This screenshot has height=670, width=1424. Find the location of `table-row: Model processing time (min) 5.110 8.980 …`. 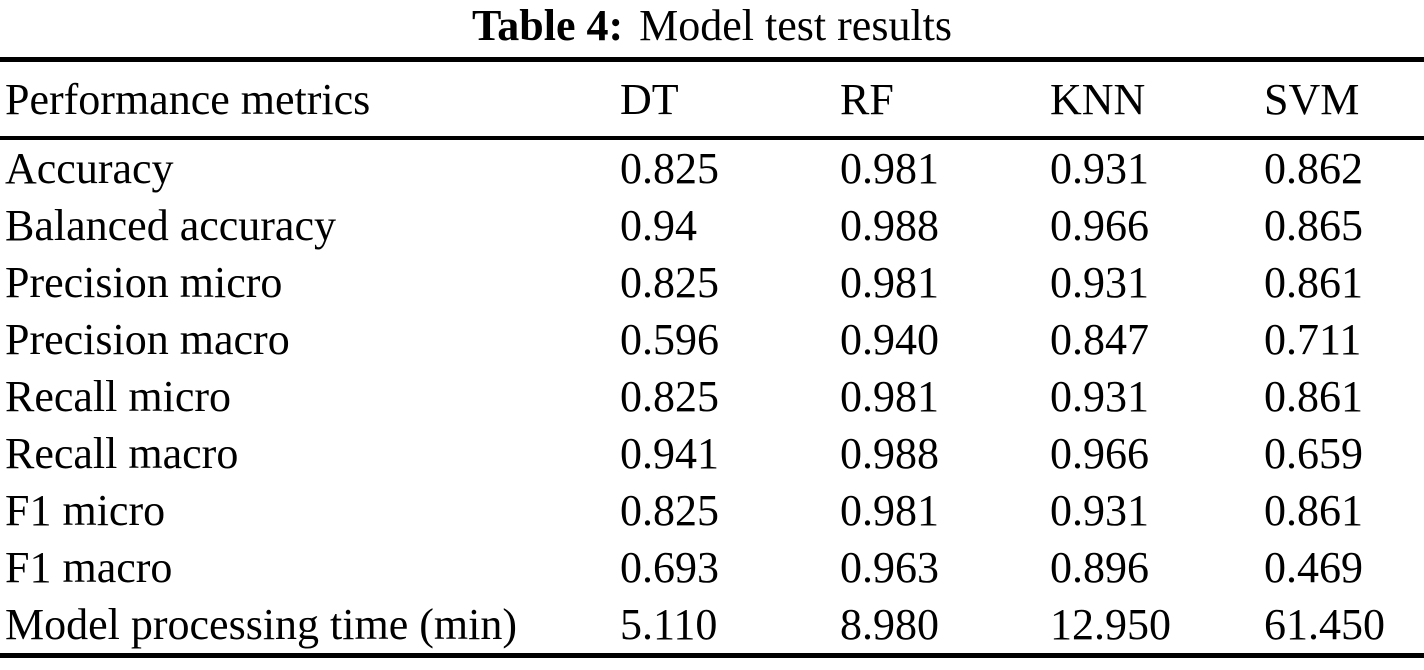

table-row: Model processing time (min) 5.110 8.980 … is located at coordinates (712, 626).